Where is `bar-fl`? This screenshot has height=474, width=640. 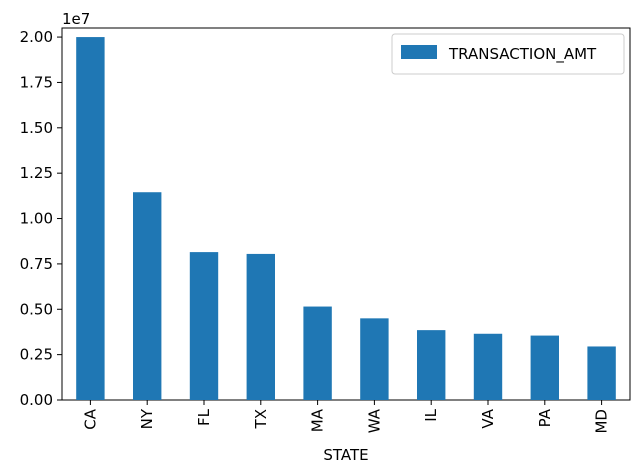 bar-fl is located at coordinates (204, 326).